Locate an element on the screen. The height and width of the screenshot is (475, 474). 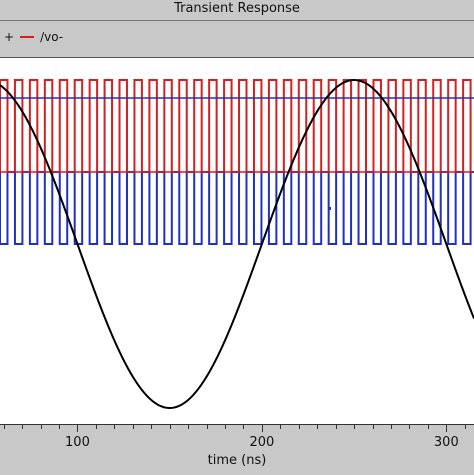
title-bar: Transient Response is located at coordinates (237, 10).